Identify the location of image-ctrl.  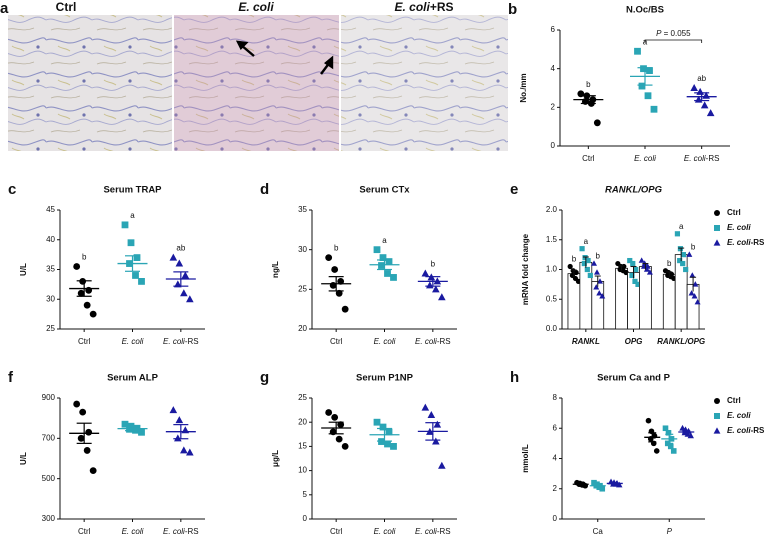
(90, 83).